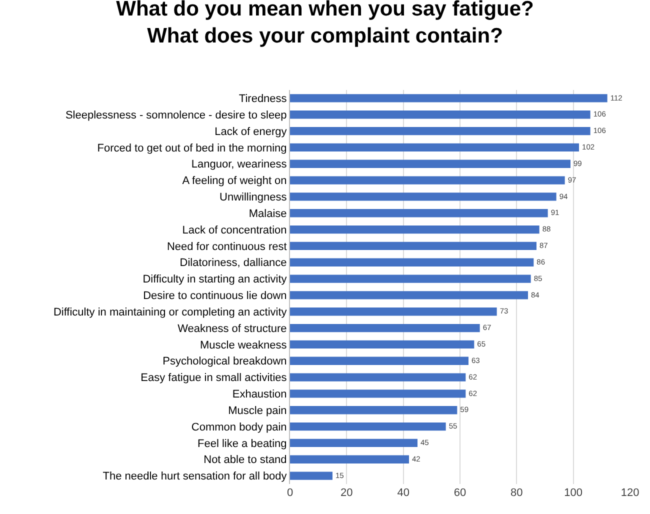 The image size is (650, 514). I want to click on y-tick-label: Desire to continuous lie down, so click(215, 296).